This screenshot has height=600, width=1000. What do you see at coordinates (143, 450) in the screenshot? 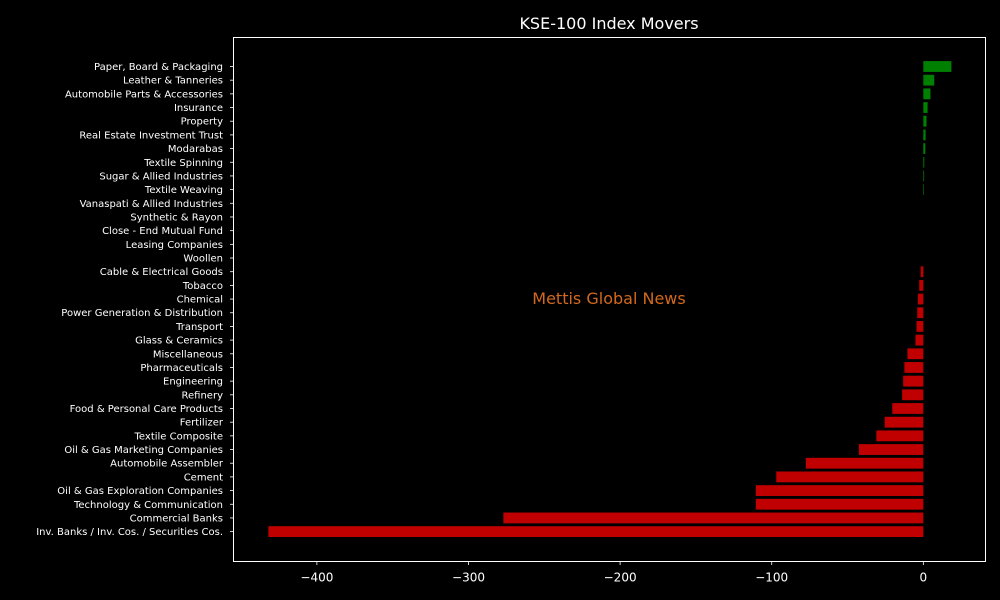
I see `category-label: Oil & Gas Marketing Companies` at bounding box center [143, 450].